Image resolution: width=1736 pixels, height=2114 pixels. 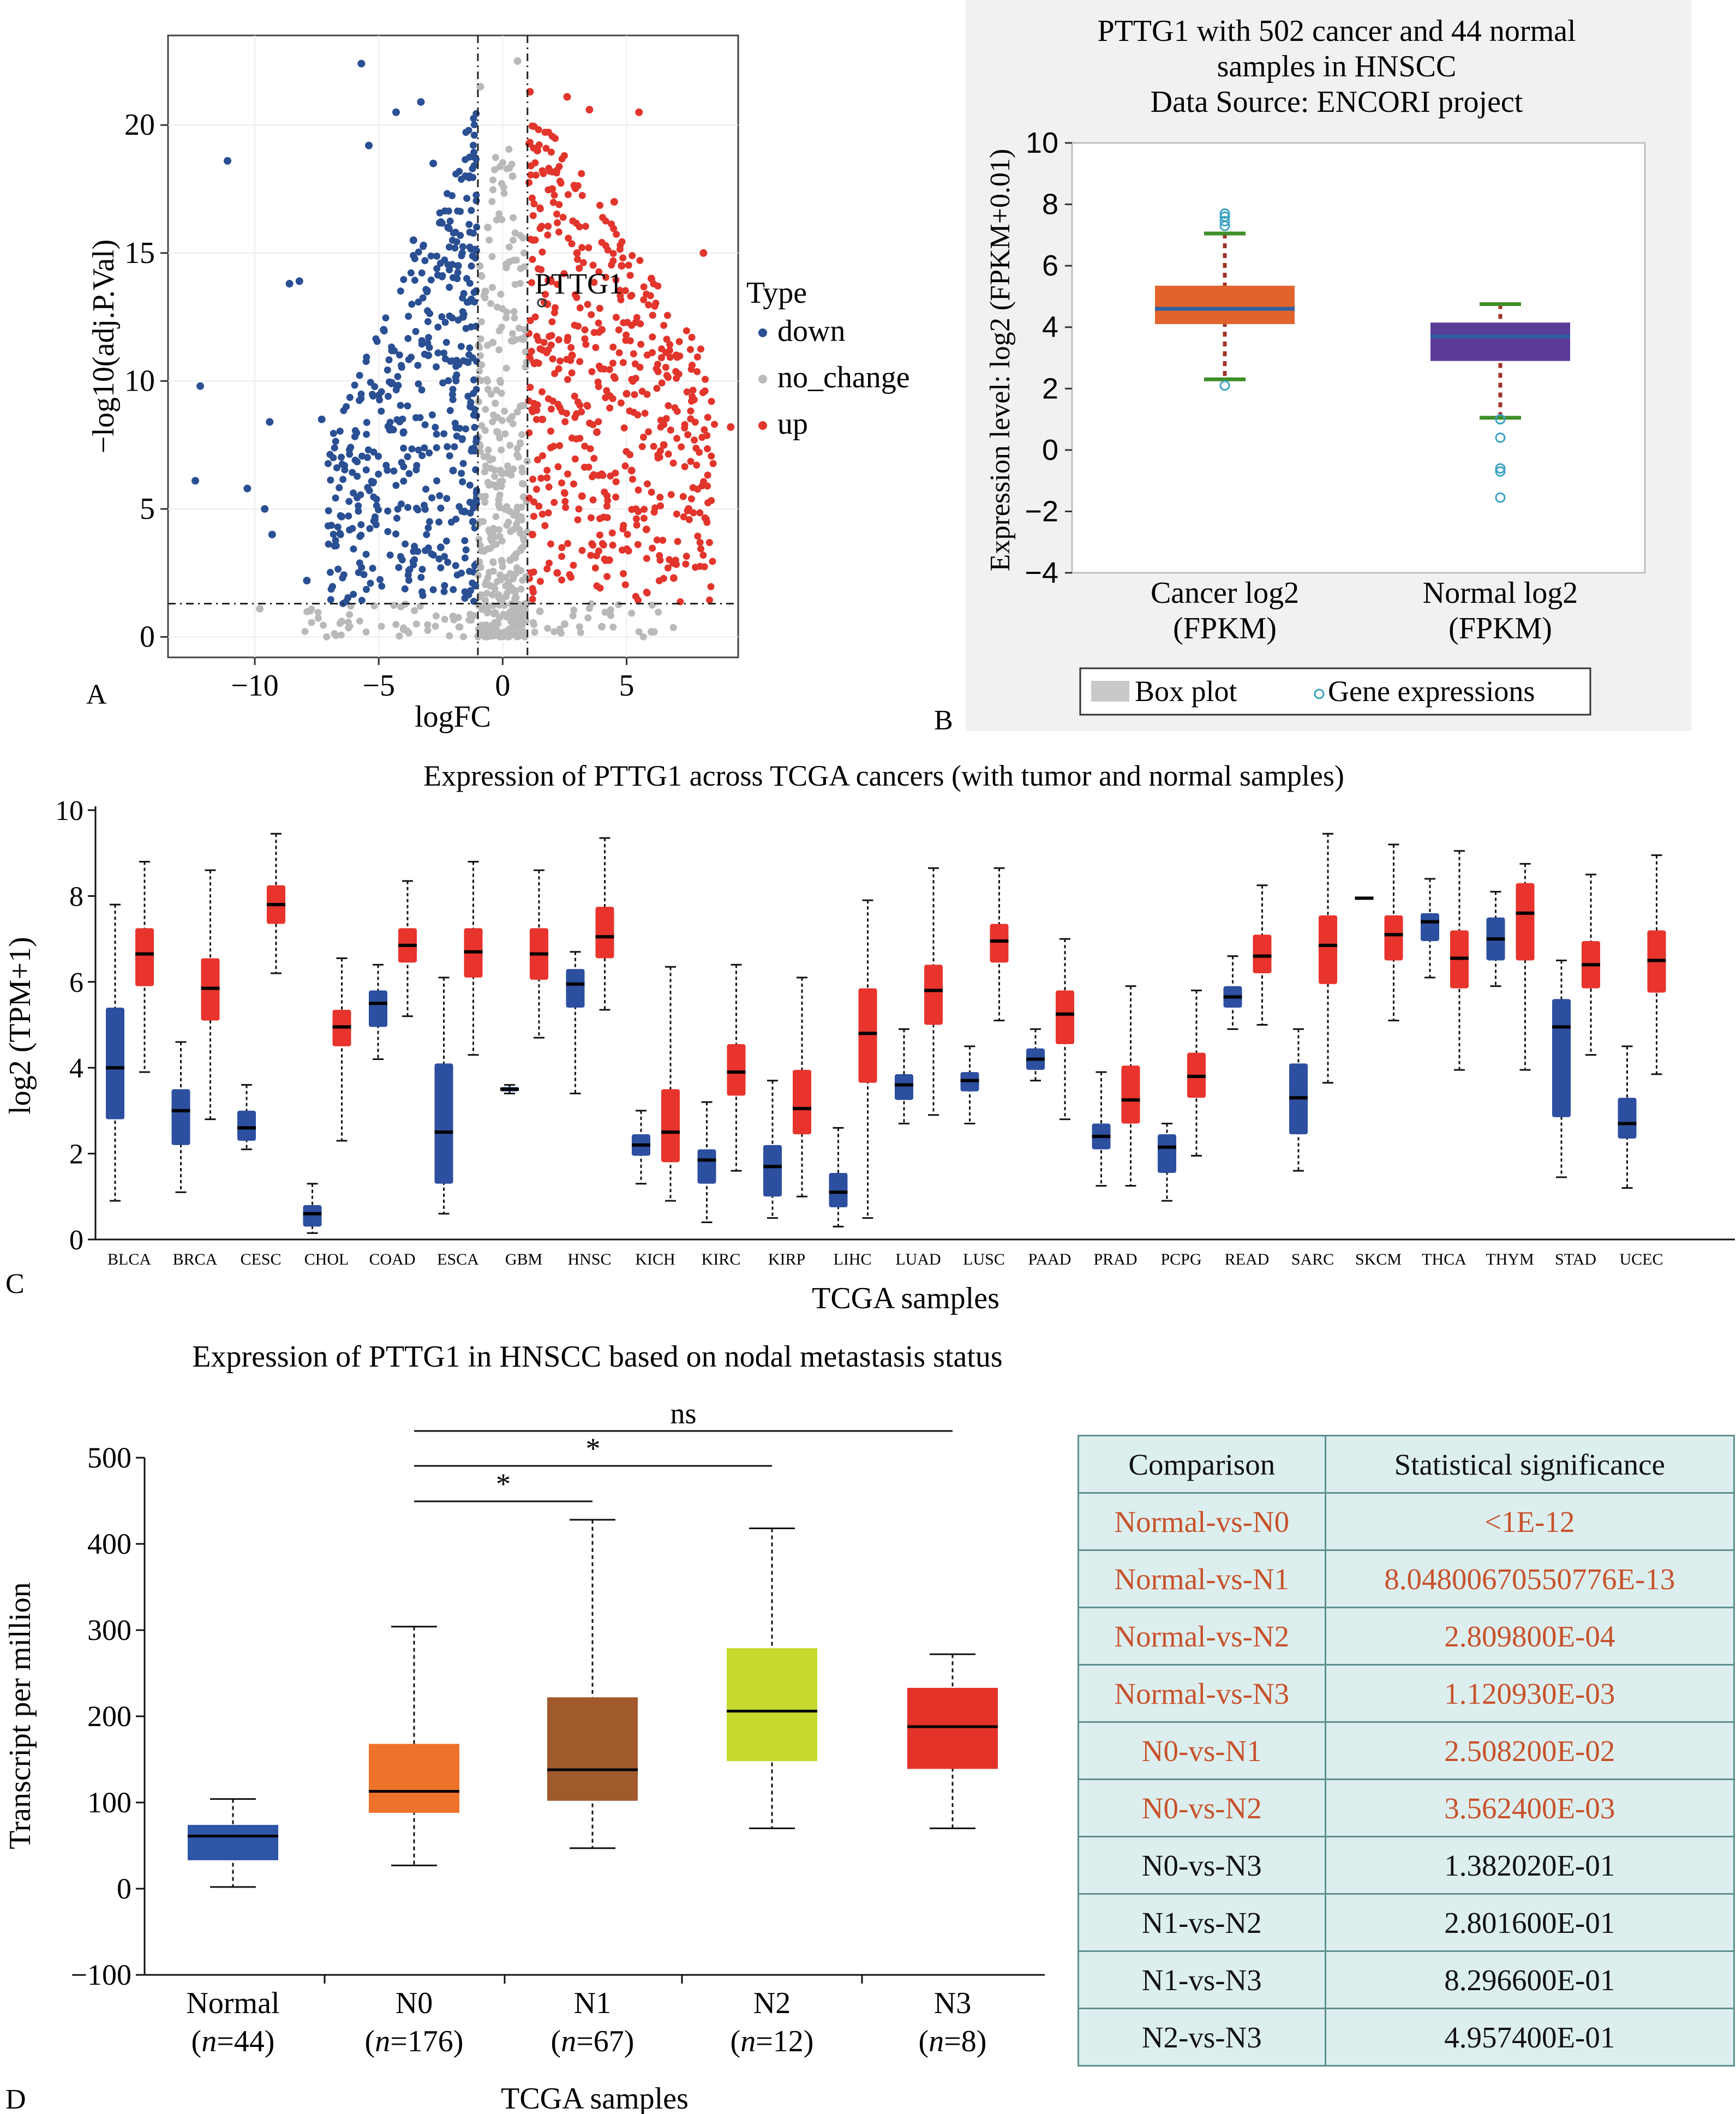 What do you see at coordinates (129, 1259) in the screenshot?
I see `tcga-category-label: BLCA` at bounding box center [129, 1259].